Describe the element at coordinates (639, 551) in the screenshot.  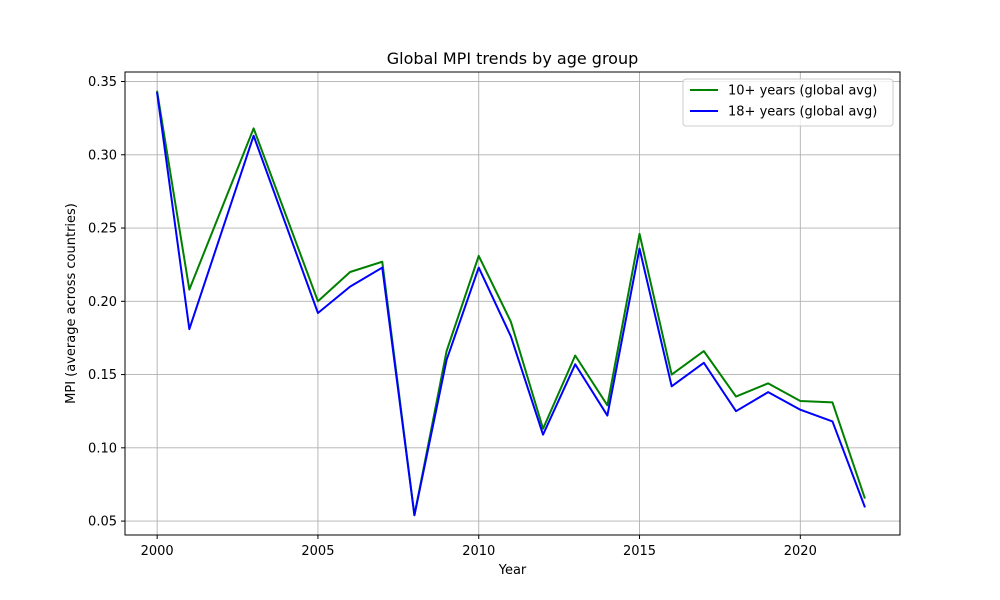
I see `x-tick-label: 2015` at that location.